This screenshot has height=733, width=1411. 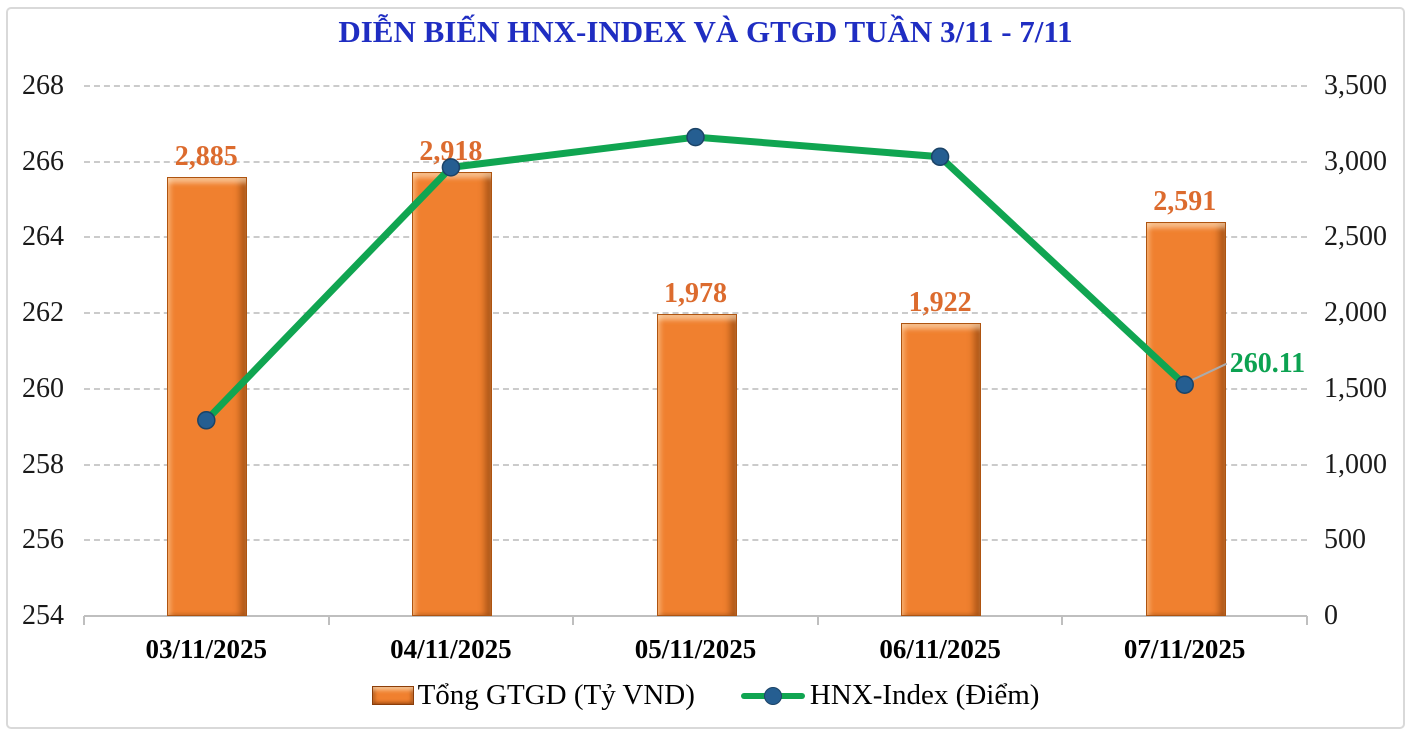 What do you see at coordinates (695, 294) in the screenshot?
I see `bar-value-label: 1,978` at bounding box center [695, 294].